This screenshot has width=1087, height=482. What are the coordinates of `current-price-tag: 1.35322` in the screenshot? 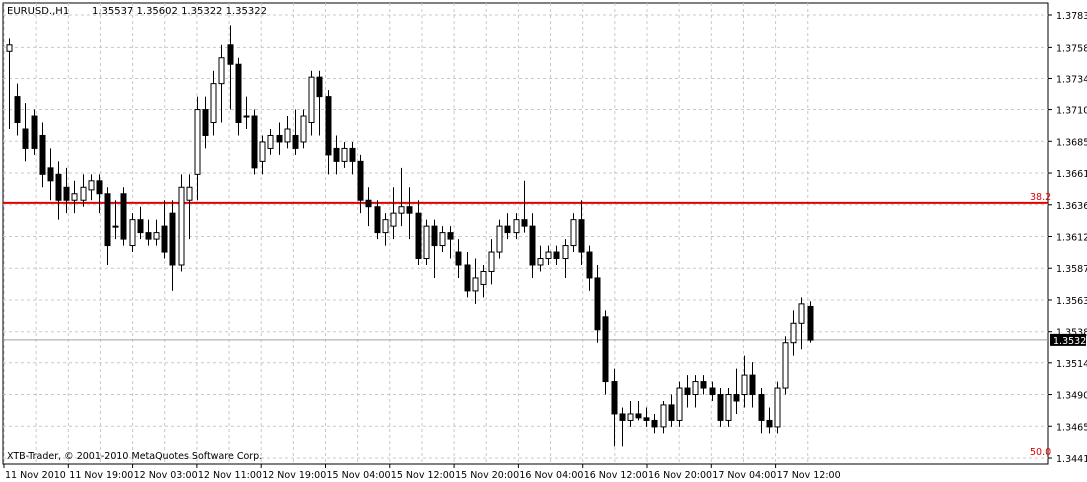 It's located at (1068, 340).